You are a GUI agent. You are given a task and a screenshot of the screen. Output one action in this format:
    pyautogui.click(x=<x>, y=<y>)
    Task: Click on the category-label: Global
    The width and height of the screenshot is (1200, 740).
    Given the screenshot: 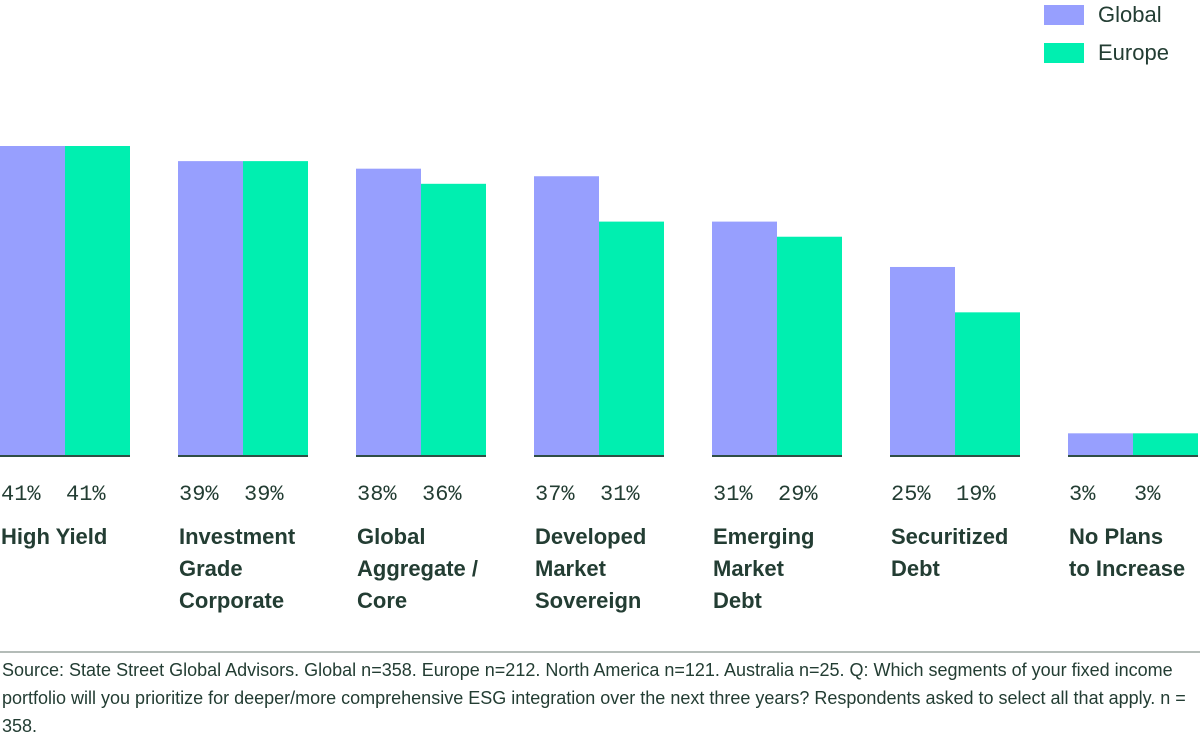 What is the action you would take?
    pyautogui.click(x=391, y=536)
    